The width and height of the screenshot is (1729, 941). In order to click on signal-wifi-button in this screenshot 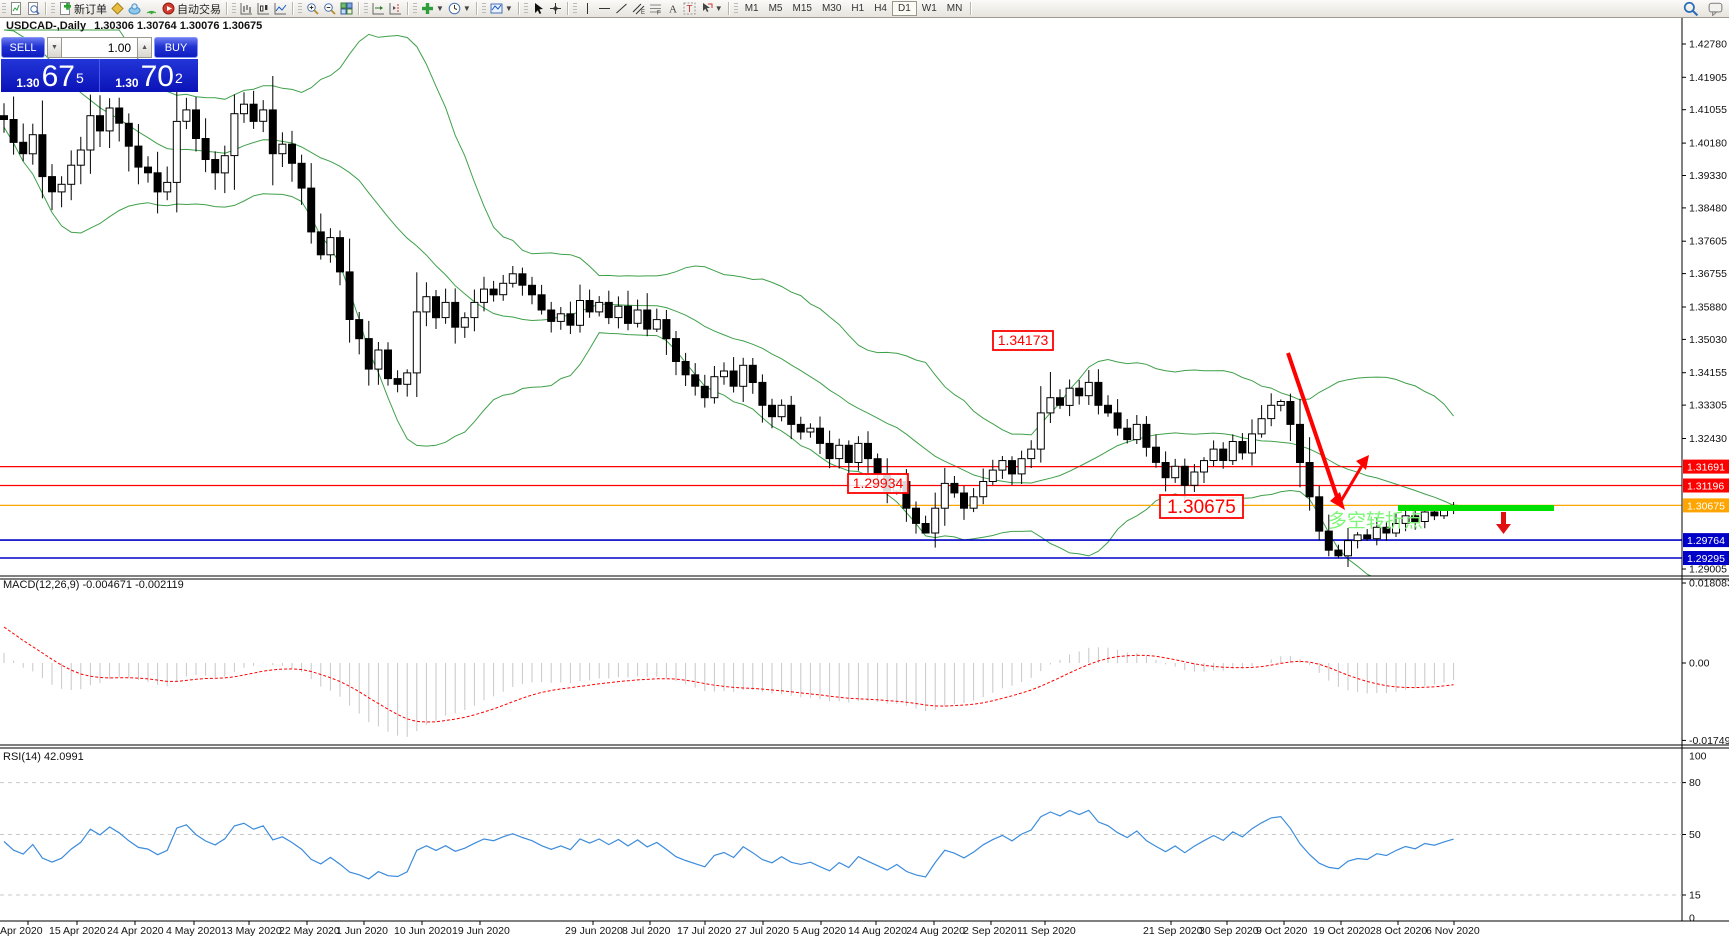, I will do `click(151, 9)`.